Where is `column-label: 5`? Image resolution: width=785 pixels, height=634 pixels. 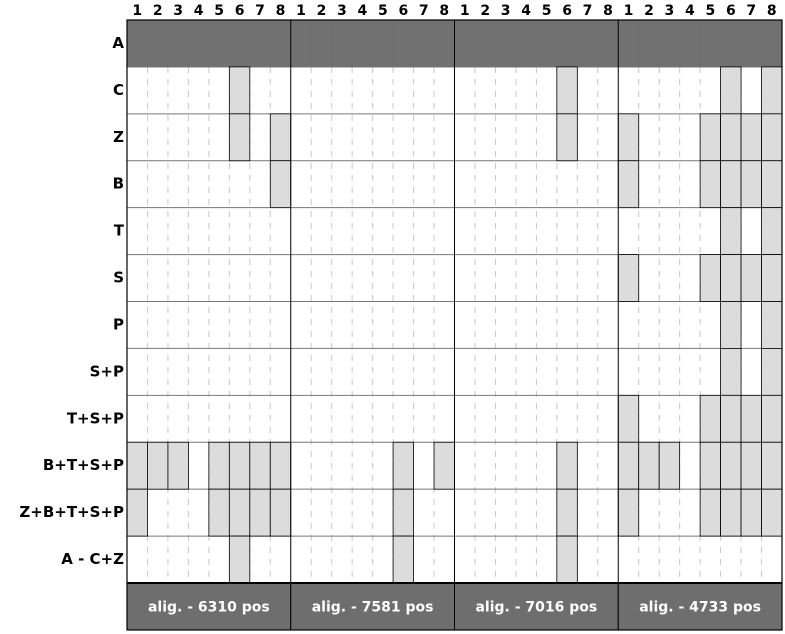
column-label: 5 is located at coordinates (547, 11).